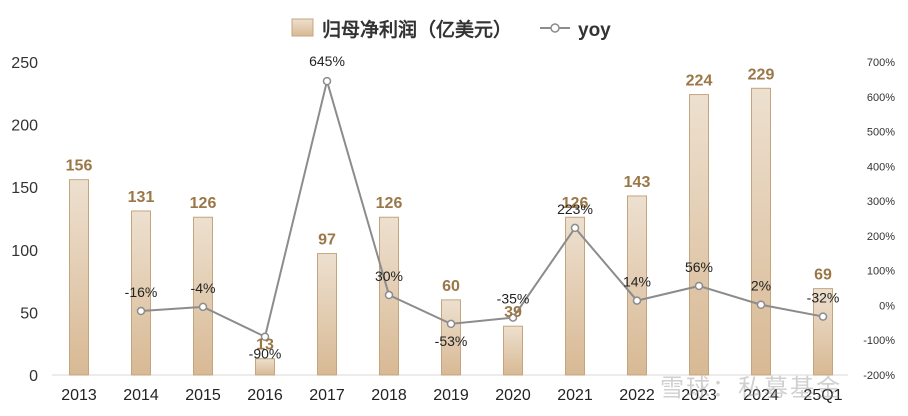 This screenshot has height=416, width=908. I want to click on right-tick-label: 500%, so click(881, 133).